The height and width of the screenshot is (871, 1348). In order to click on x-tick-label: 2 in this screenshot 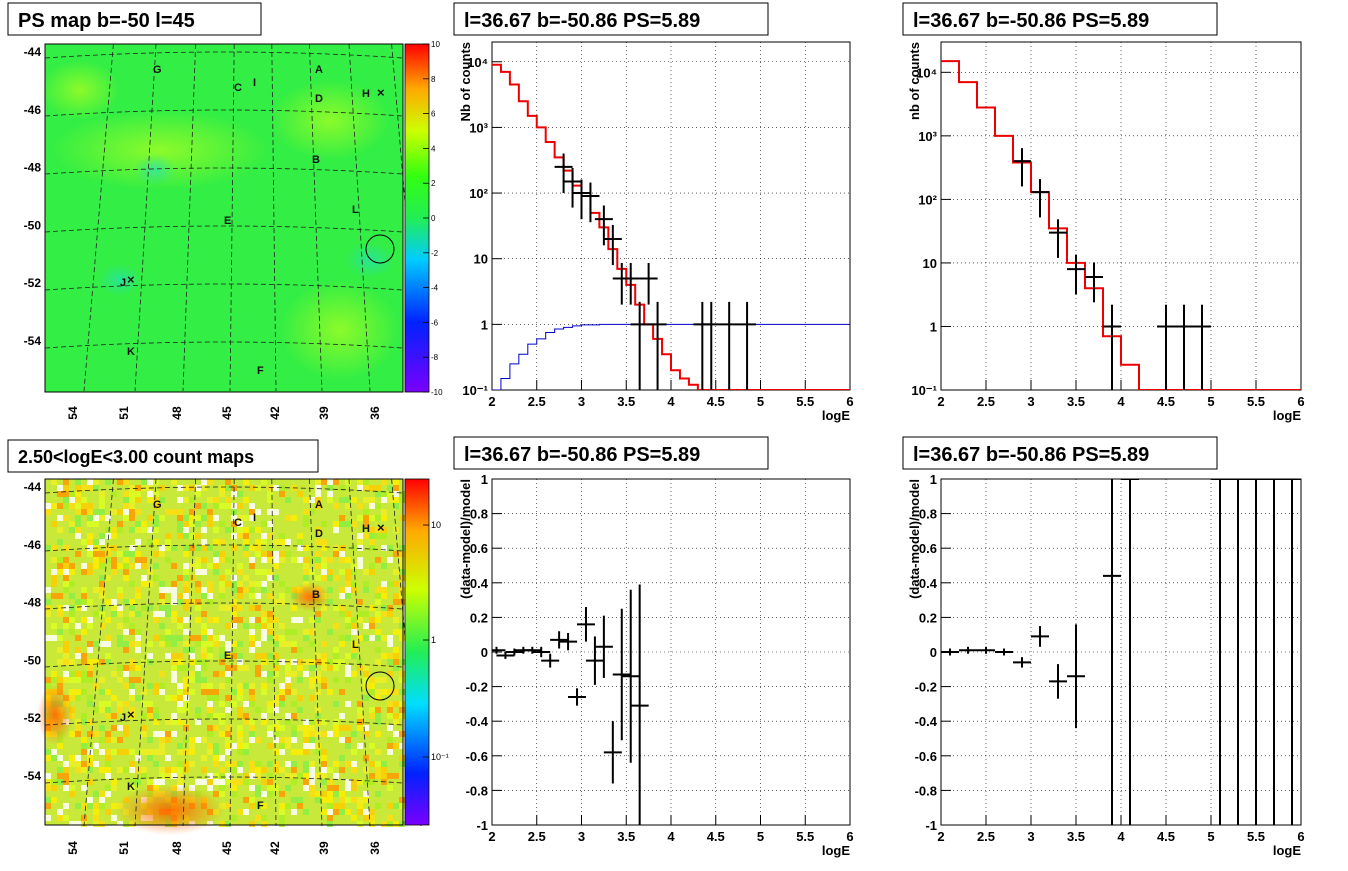, I will do `click(940, 401)`.